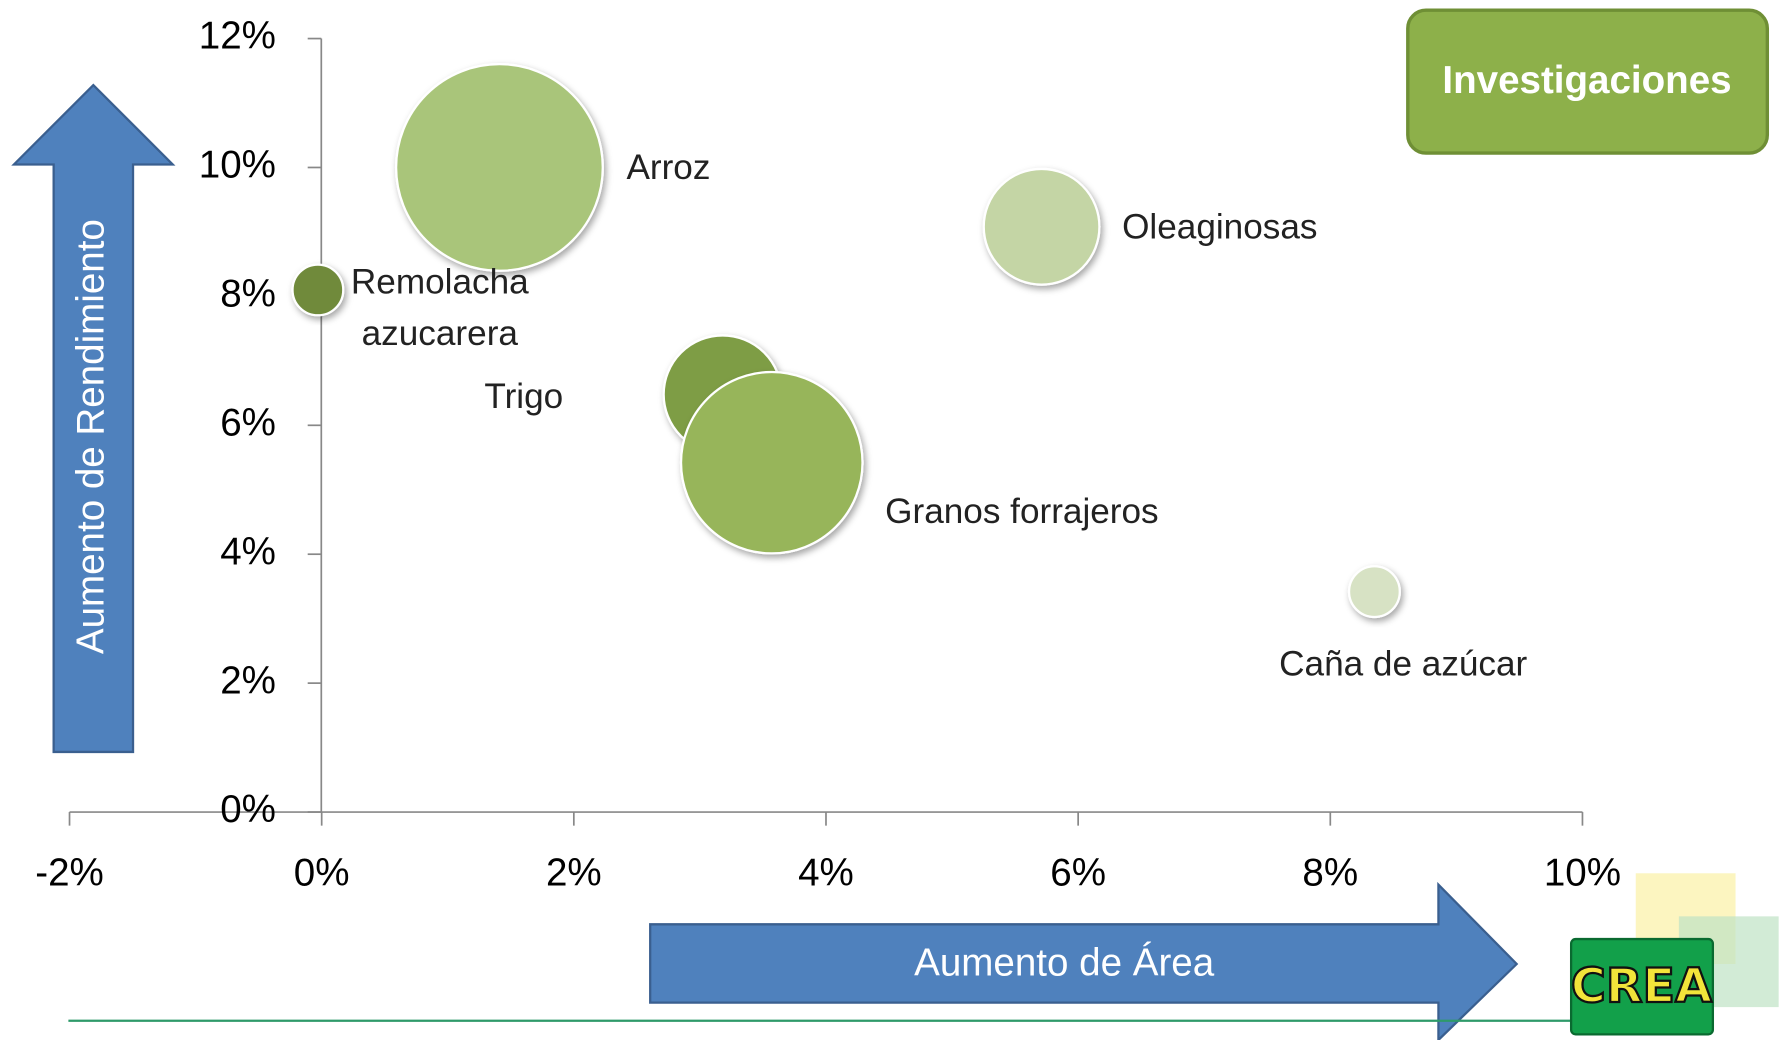  What do you see at coordinates (248, 551) in the screenshot?
I see `y-tick-label: 4%` at bounding box center [248, 551].